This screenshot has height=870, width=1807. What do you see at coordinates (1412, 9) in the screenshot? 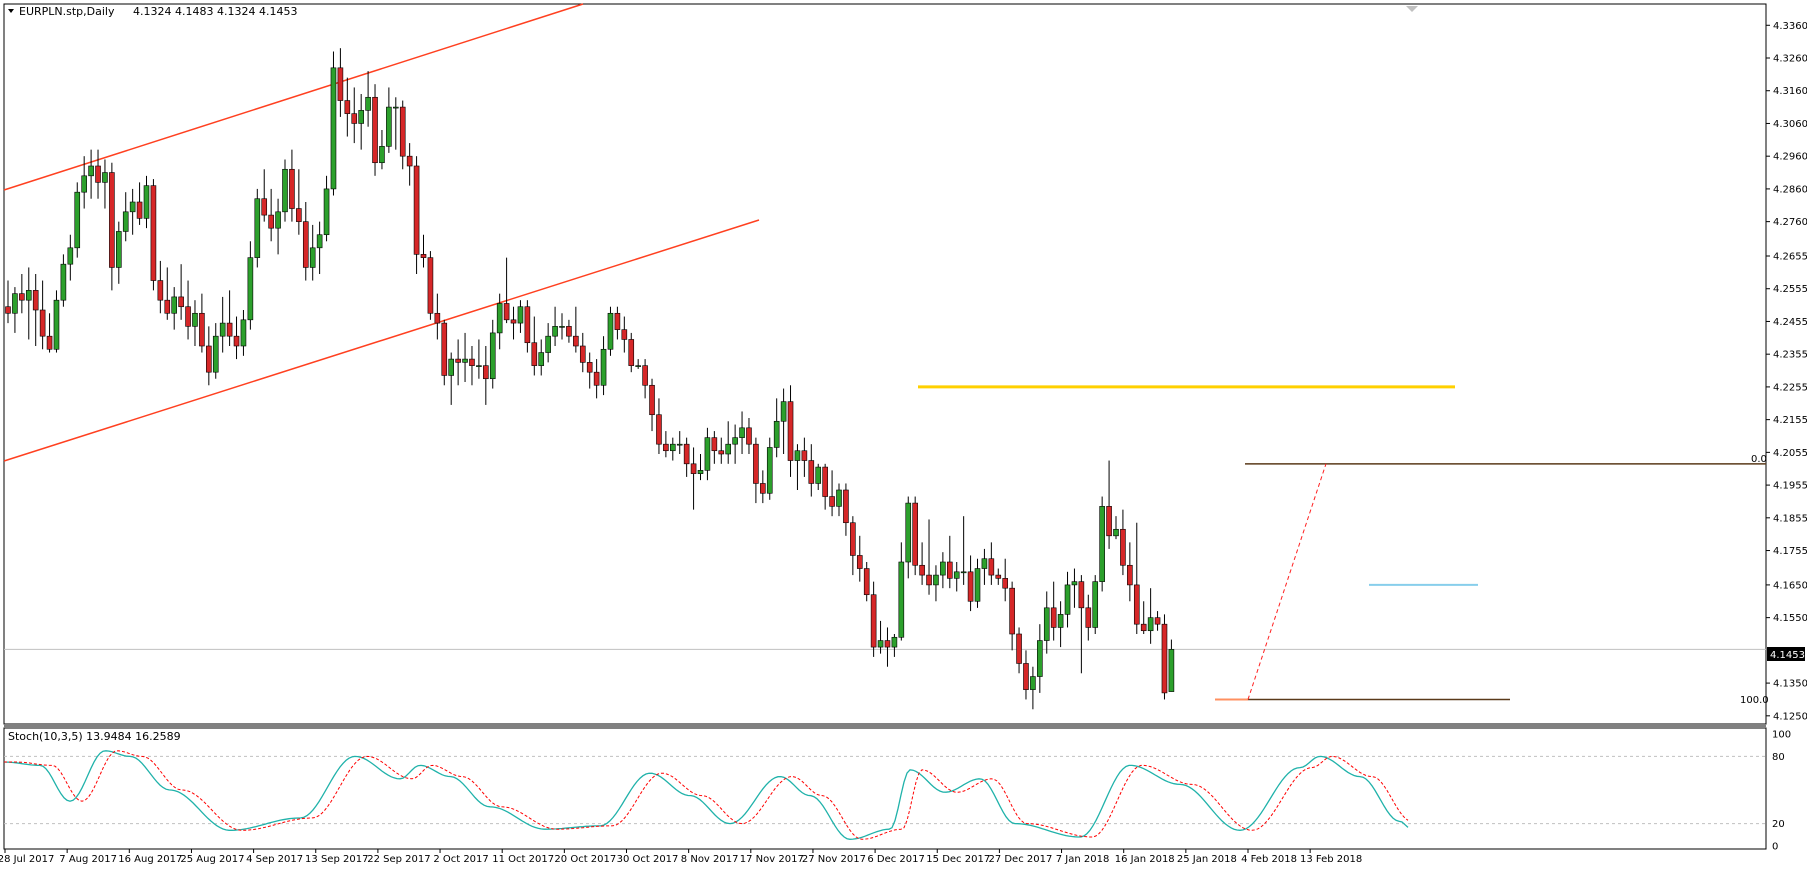
I see `scroll-shift-marker-icon` at bounding box center [1412, 9].